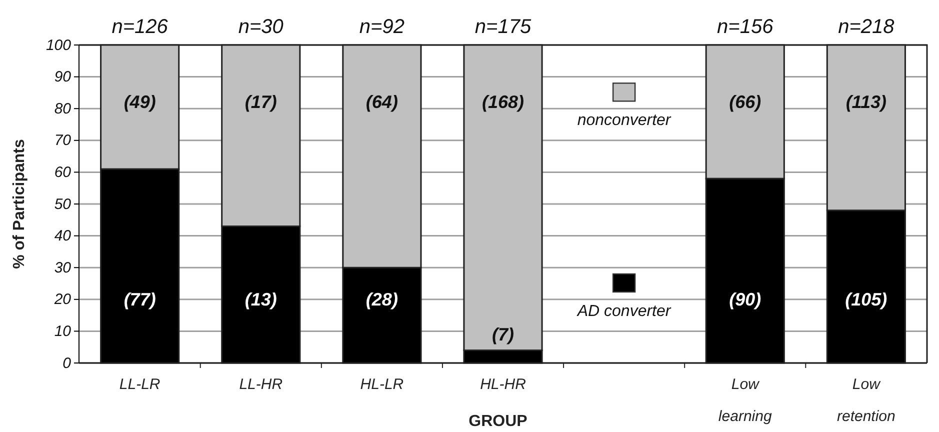 The height and width of the screenshot is (432, 939). I want to click on x-tick-label: Low retention, so click(866, 400).